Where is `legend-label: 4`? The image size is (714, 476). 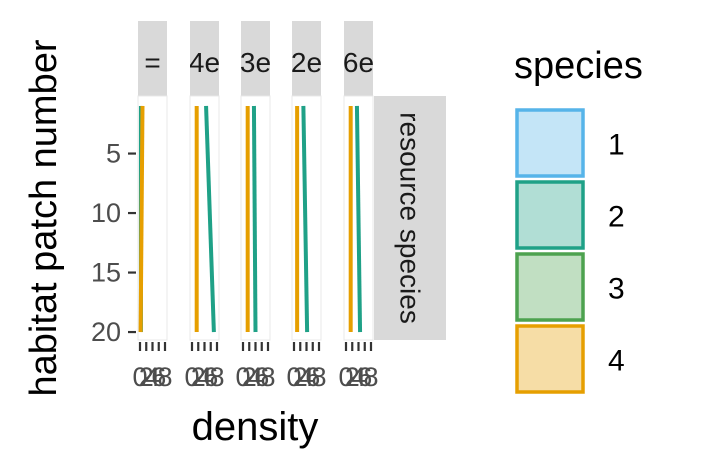 legend-label: 4 is located at coordinates (616, 361).